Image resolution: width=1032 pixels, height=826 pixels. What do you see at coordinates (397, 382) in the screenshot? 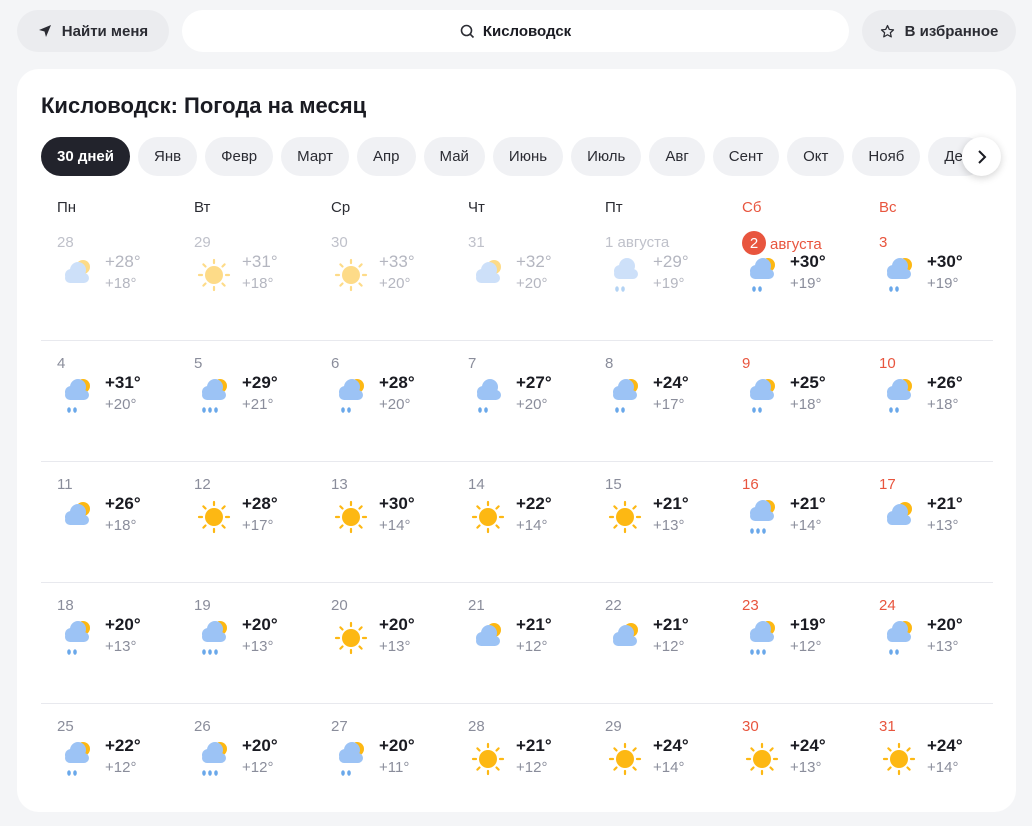
I see `day-high-temp: +28°` at bounding box center [397, 382].